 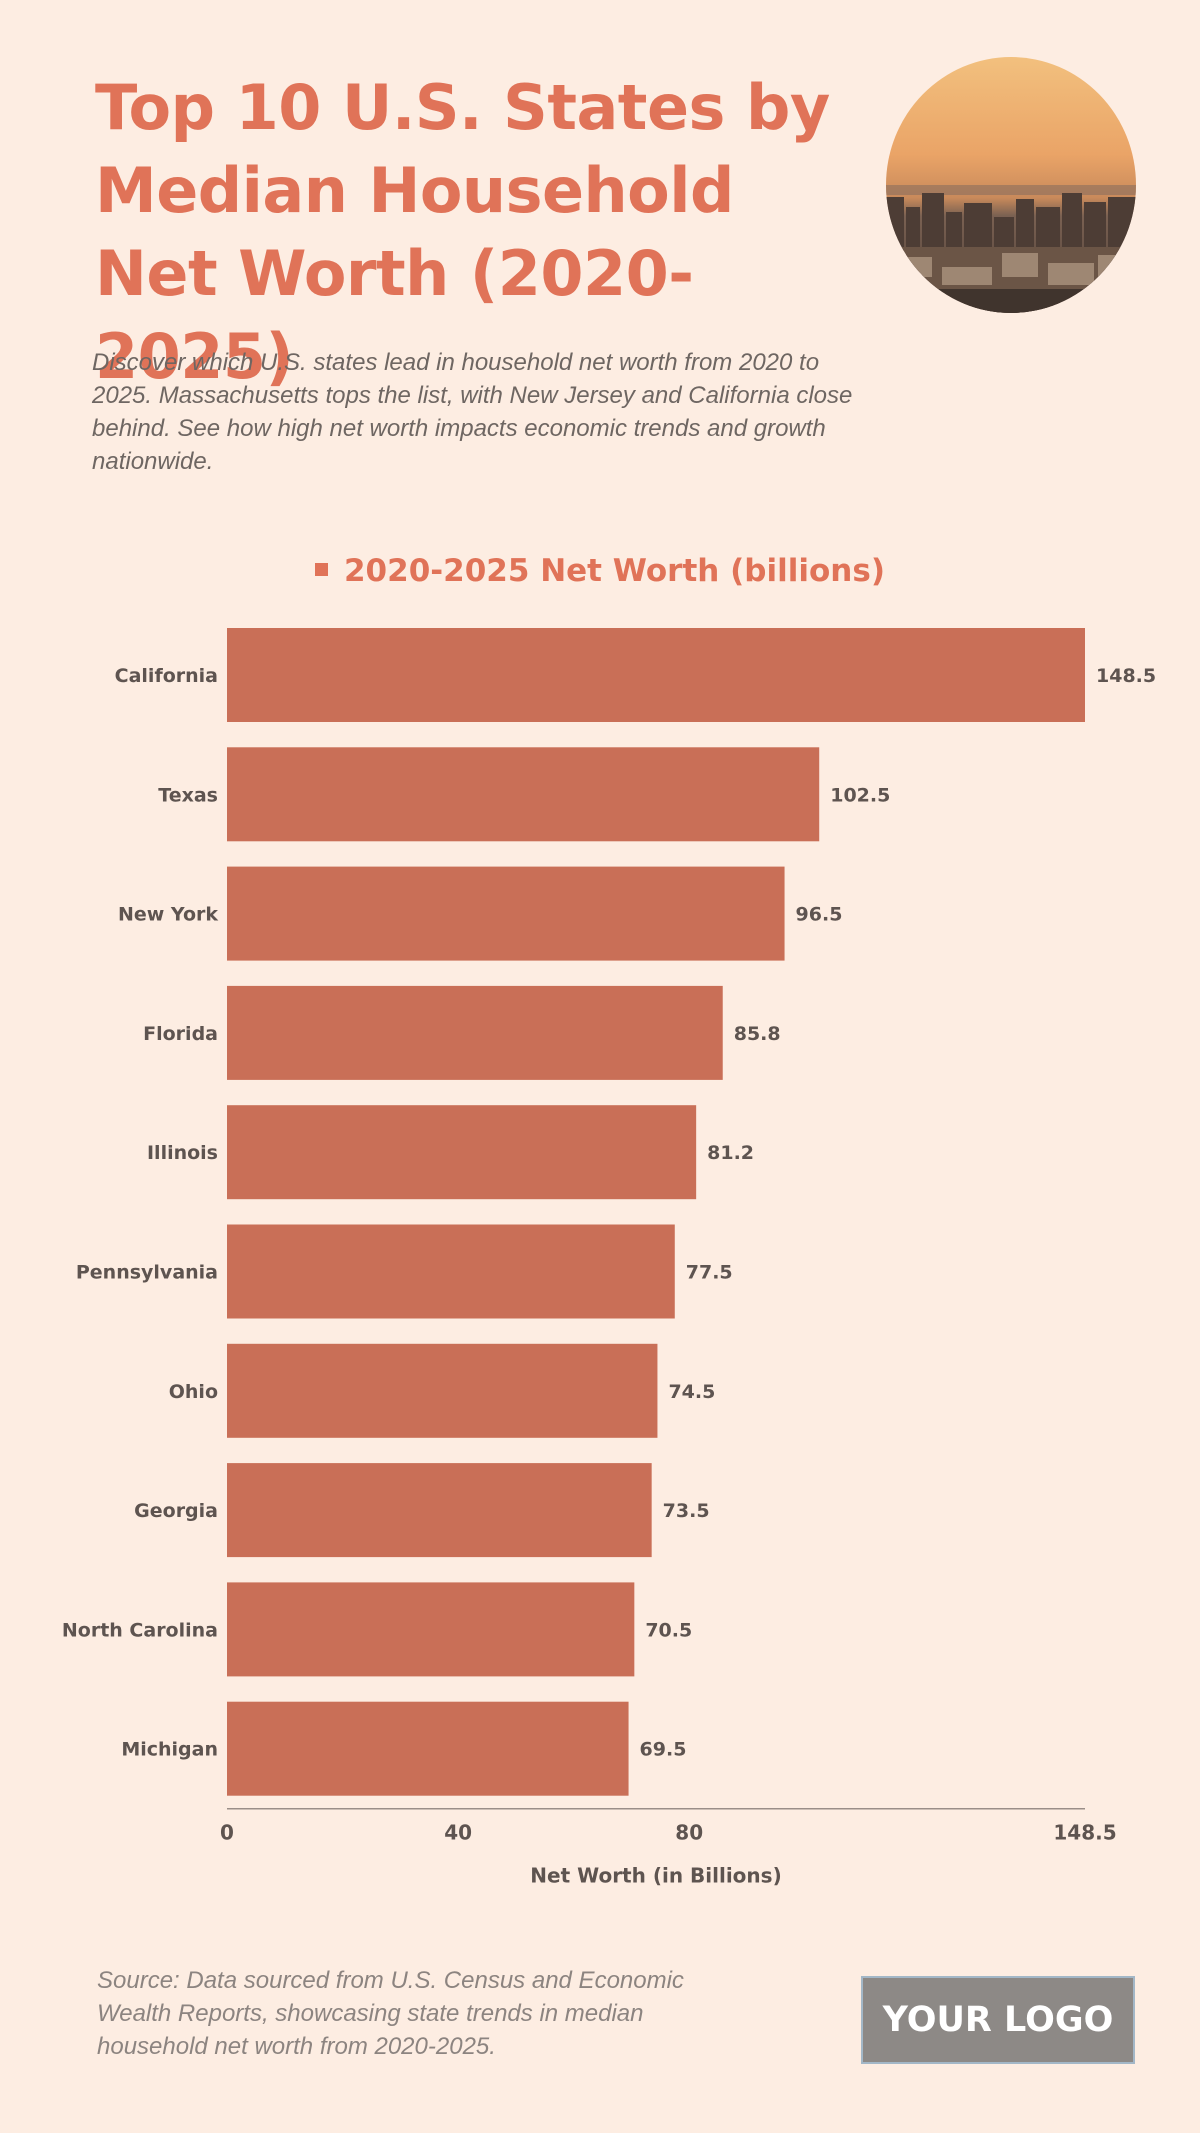 I want to click on logo-text: YOUR LOGO, so click(x=998, y=2020).